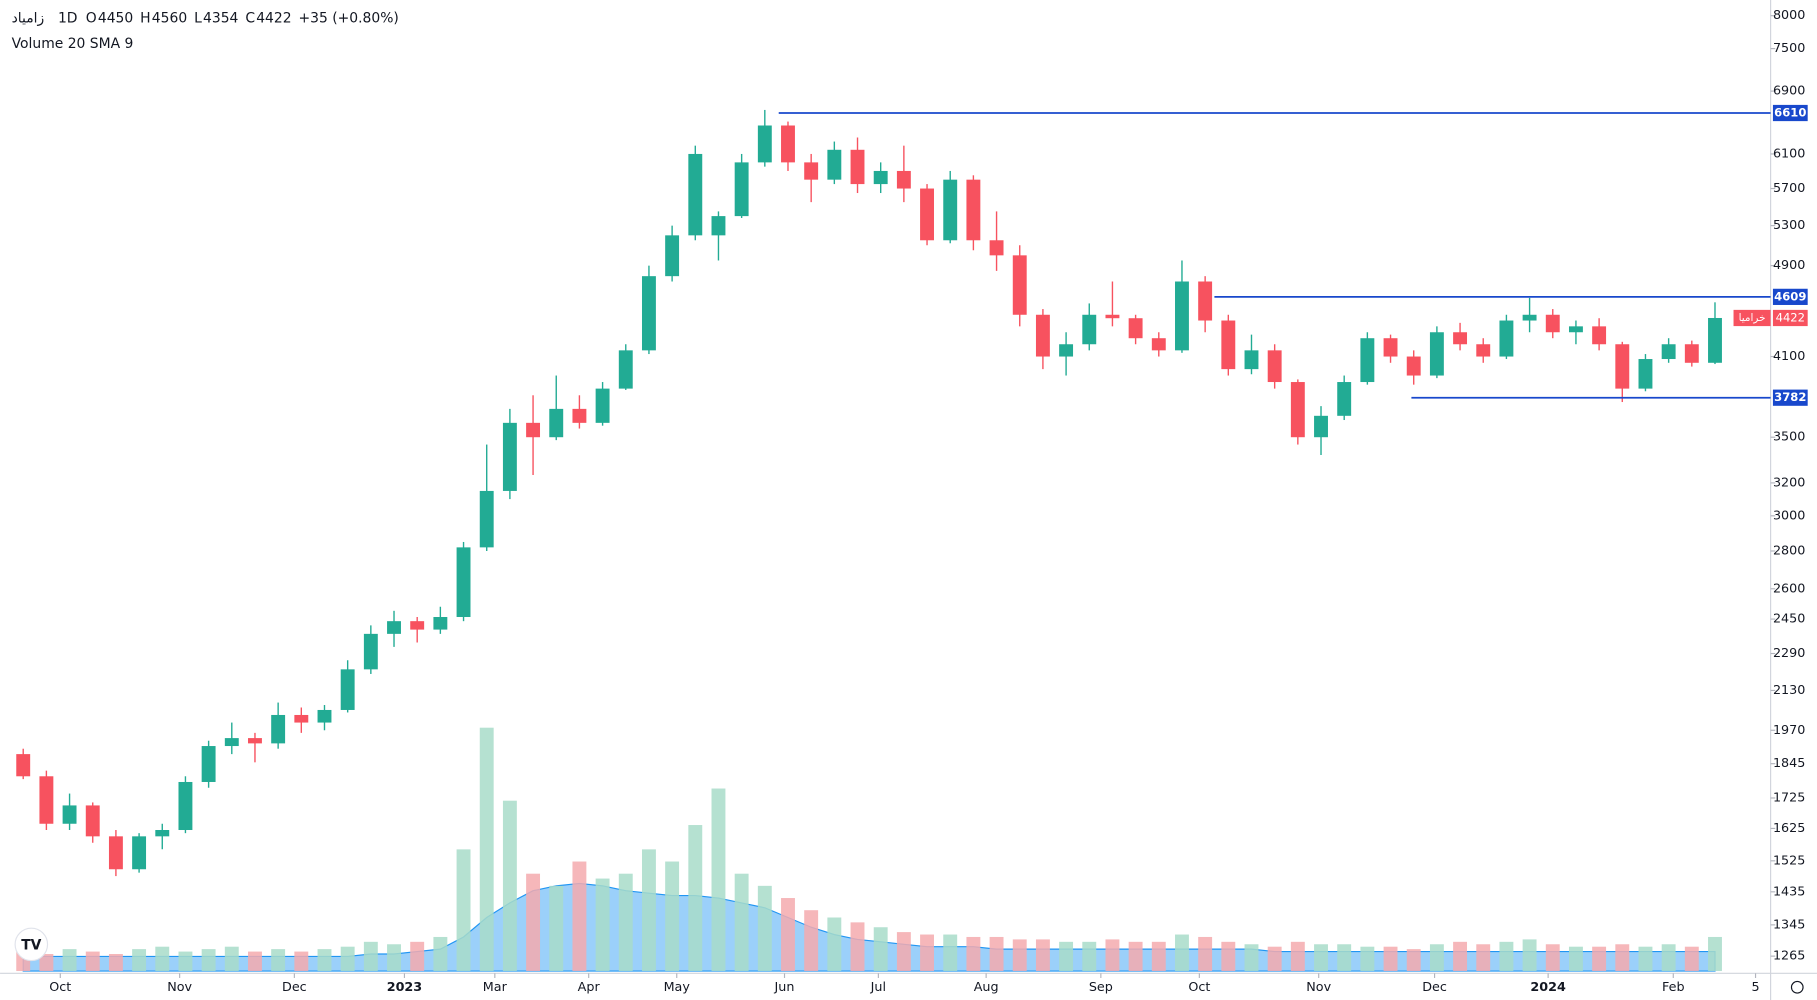 The image size is (1817, 1000). Describe the element at coordinates (1789, 356) in the screenshot. I see `y-tick-label: 4100` at that location.